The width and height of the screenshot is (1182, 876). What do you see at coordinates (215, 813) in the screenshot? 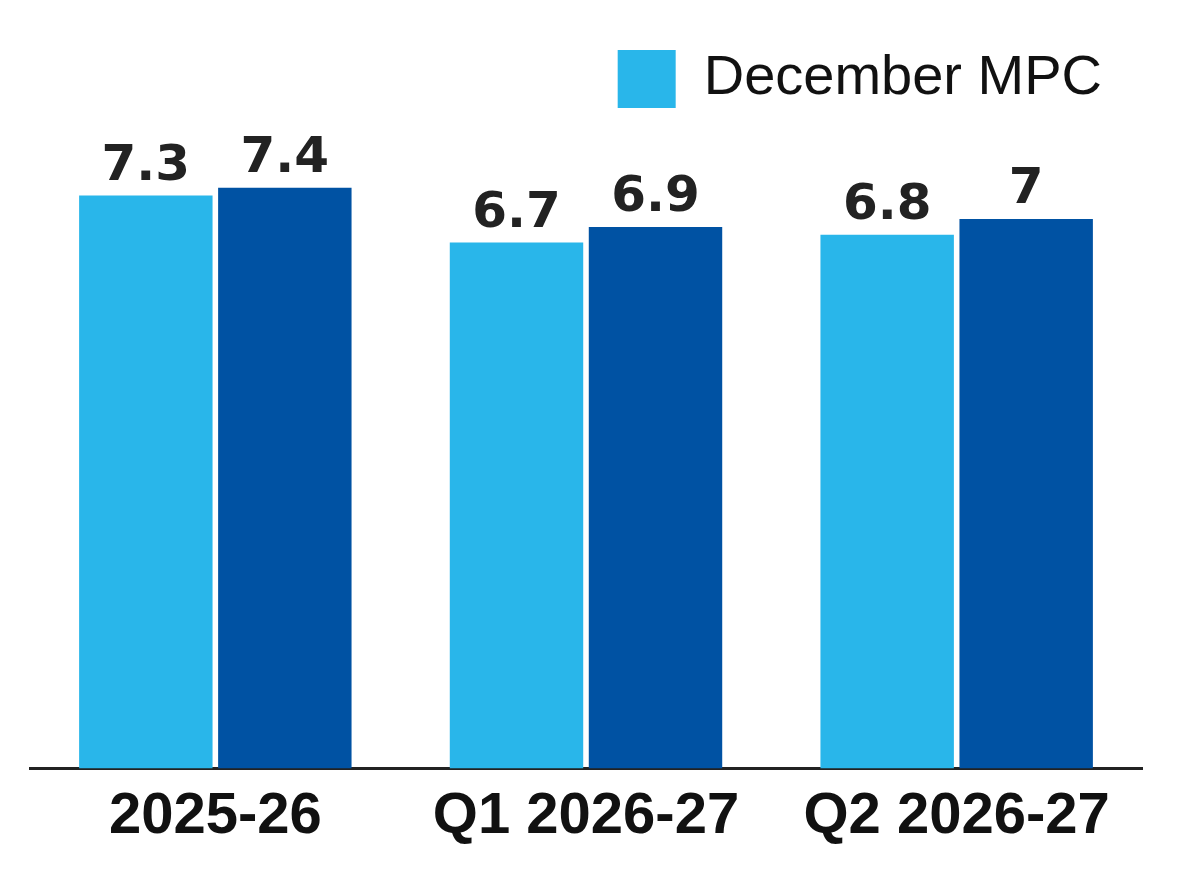
I see `x-tick-label: 2025-26` at bounding box center [215, 813].